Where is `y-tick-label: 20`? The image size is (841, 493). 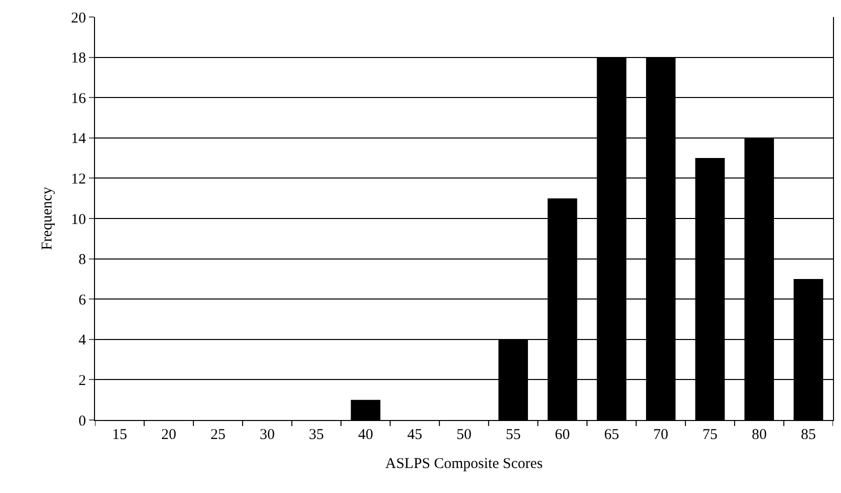
y-tick-label: 20 is located at coordinates (78, 18).